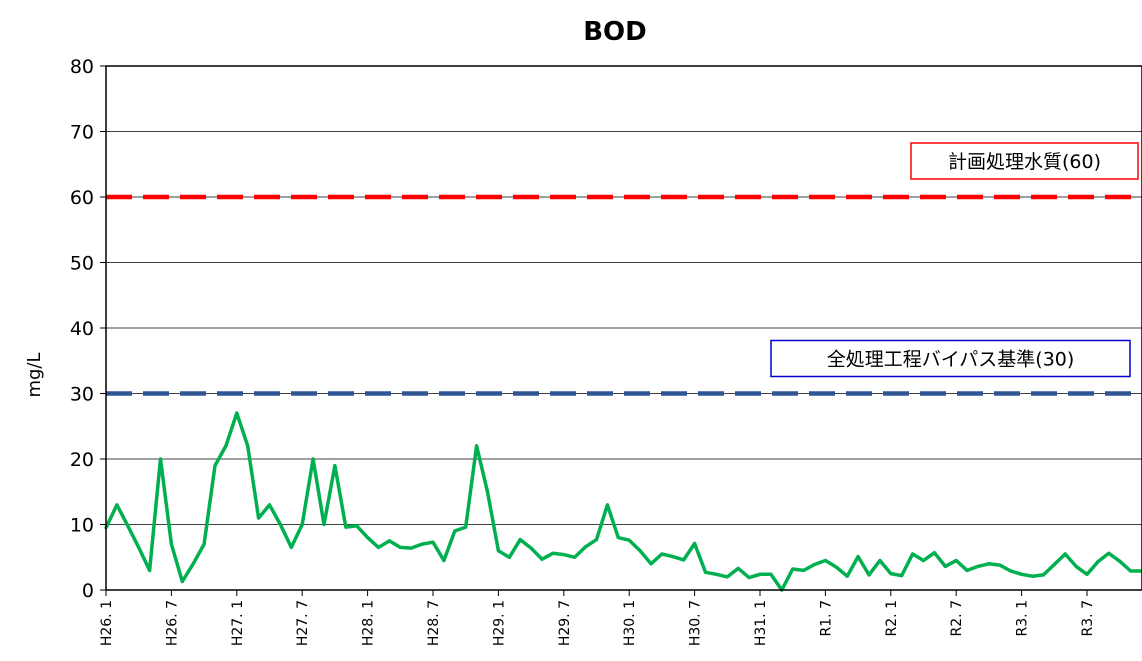 The width and height of the screenshot is (1142, 661). What do you see at coordinates (826, 618) in the screenshot?
I see `x-tick-label: R1. 7` at bounding box center [826, 618].